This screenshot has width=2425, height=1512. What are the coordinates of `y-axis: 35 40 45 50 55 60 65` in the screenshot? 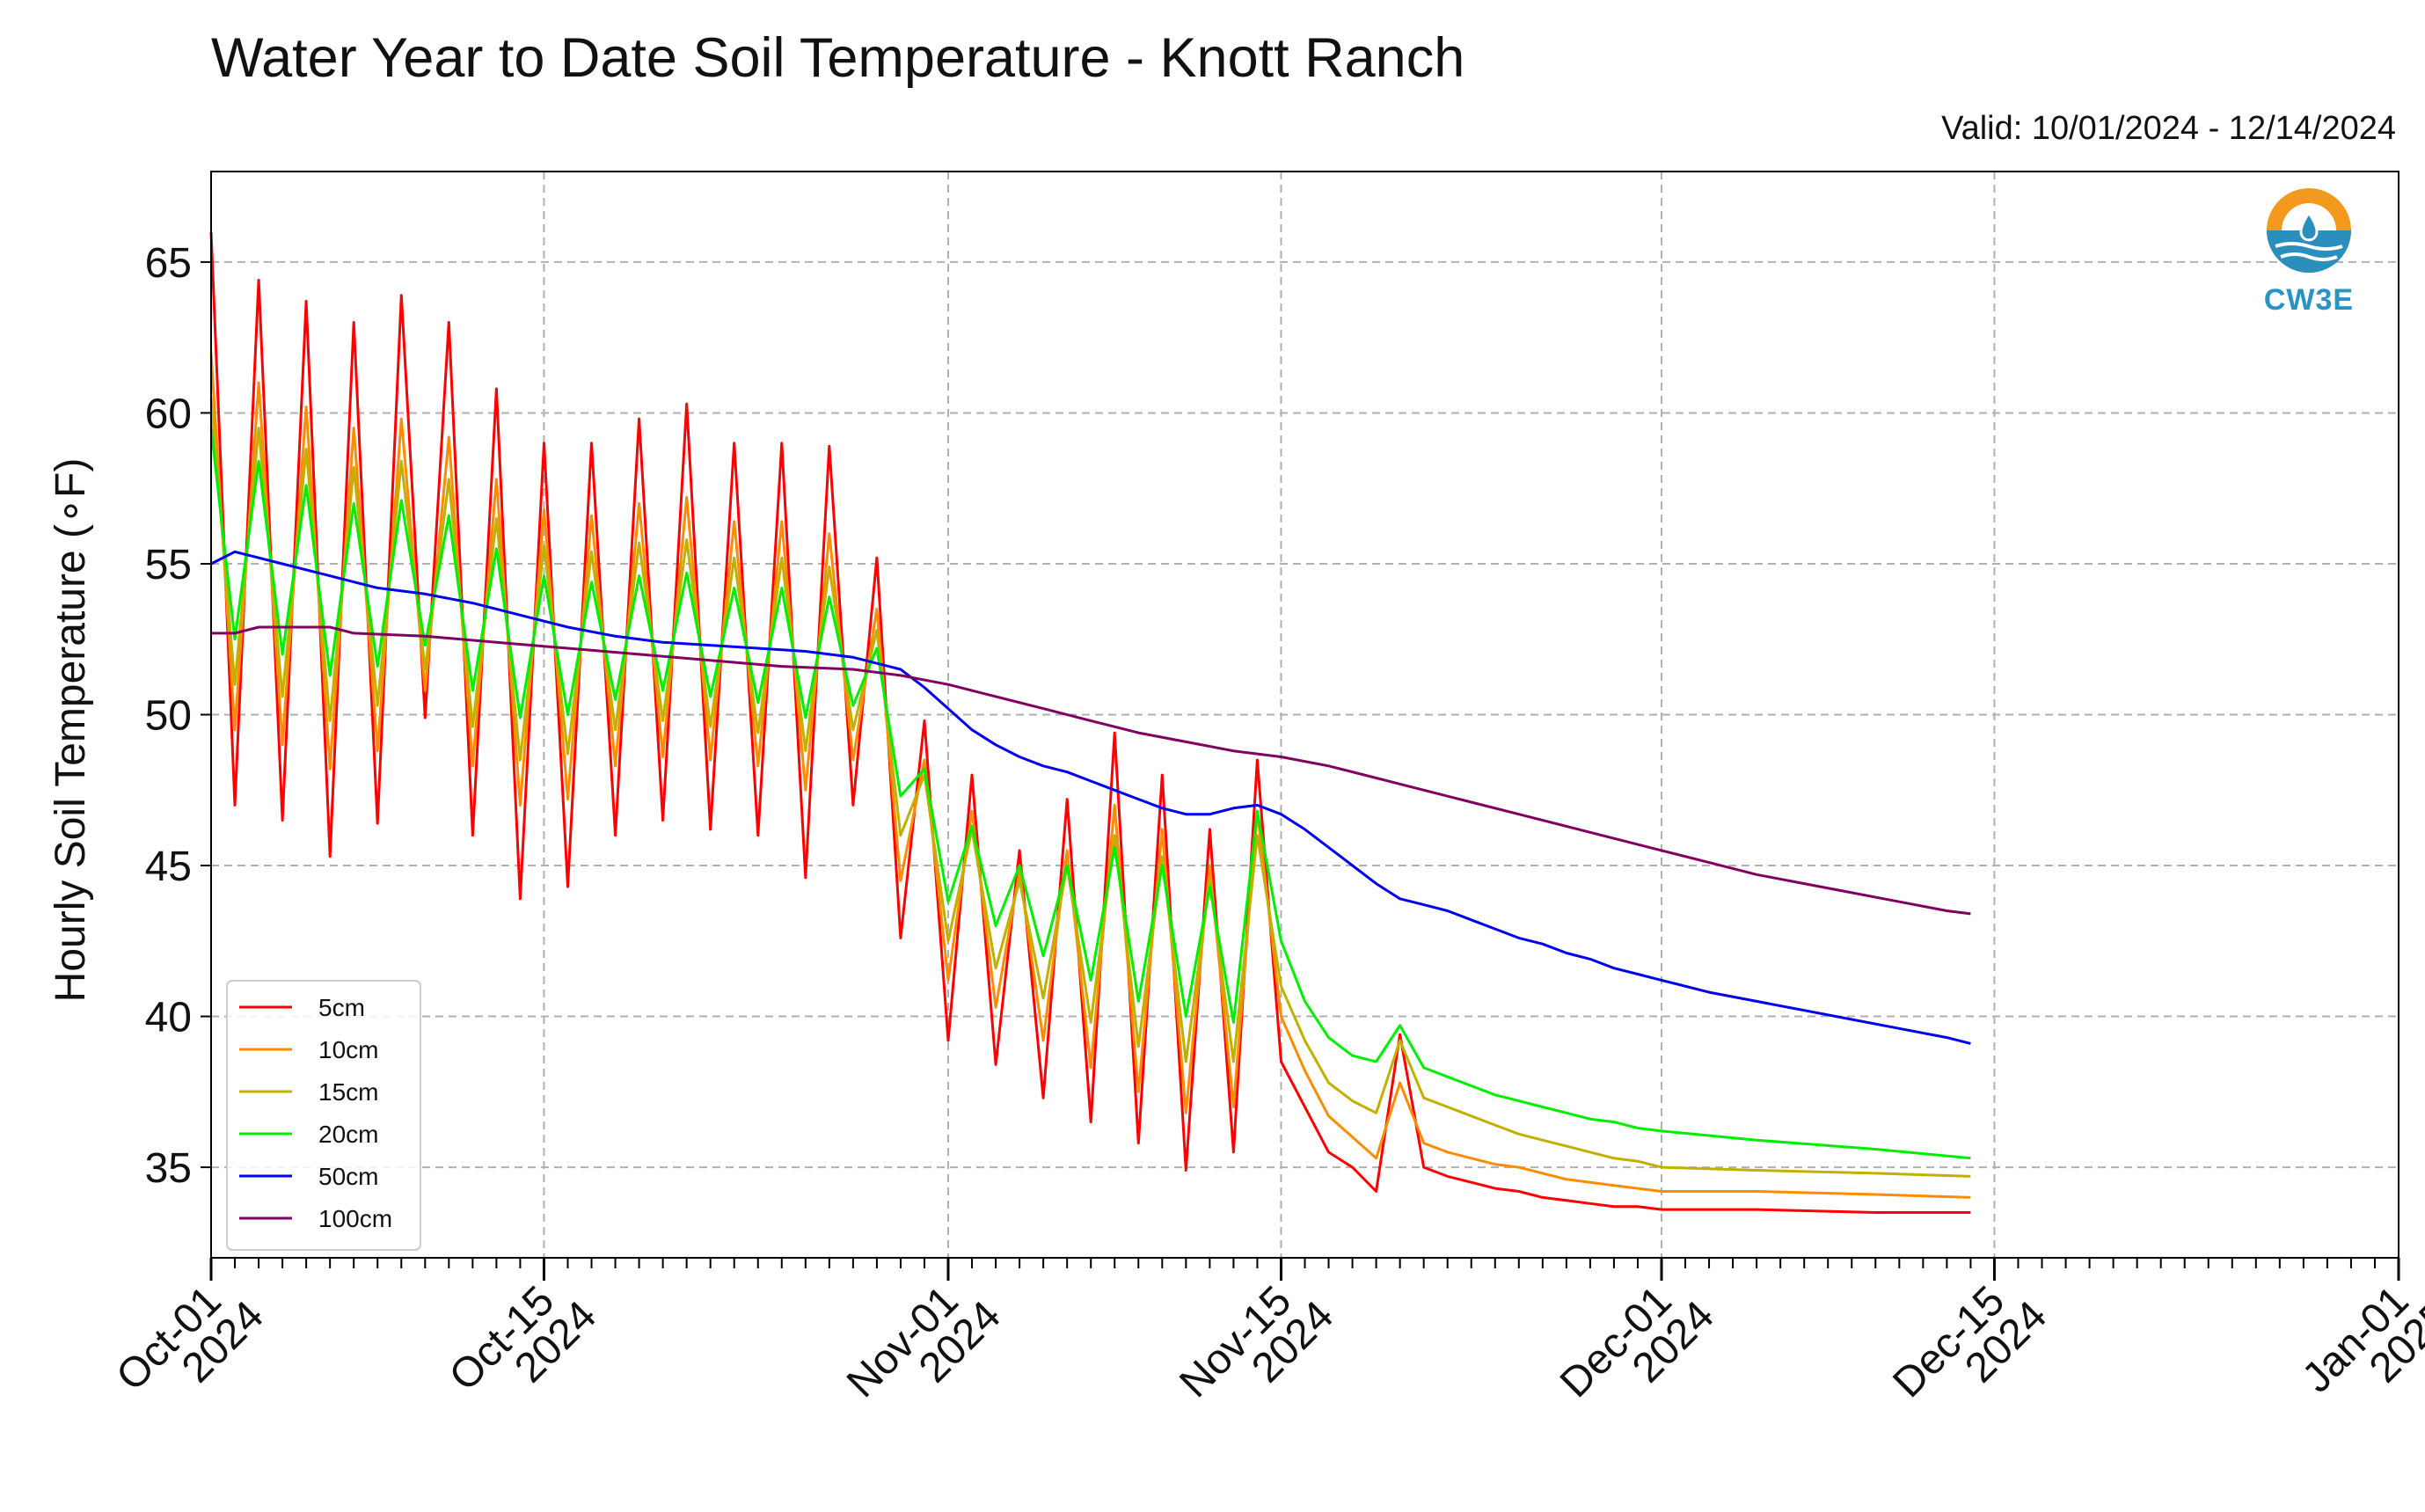 It's located at (178, 716).